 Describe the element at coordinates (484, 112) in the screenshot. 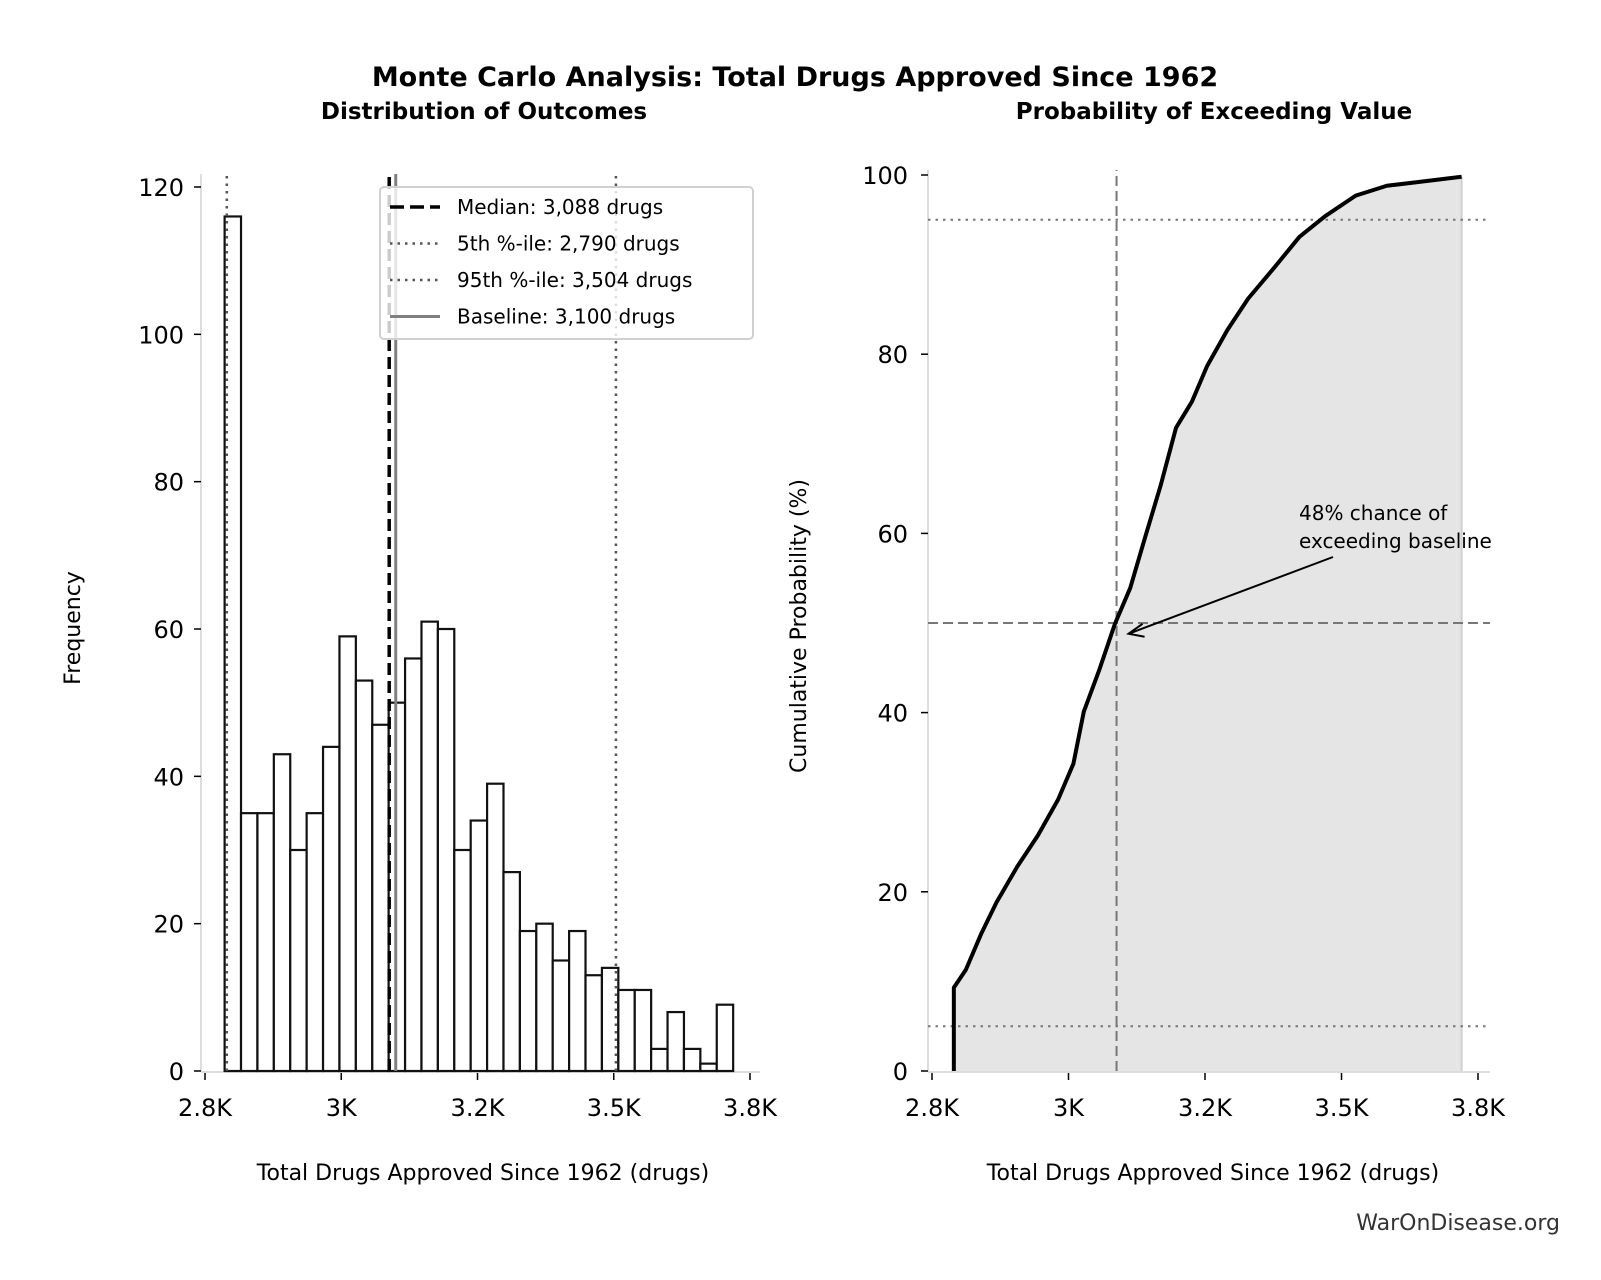

I see `left-chart-title: Distribution of Outcomes` at that location.